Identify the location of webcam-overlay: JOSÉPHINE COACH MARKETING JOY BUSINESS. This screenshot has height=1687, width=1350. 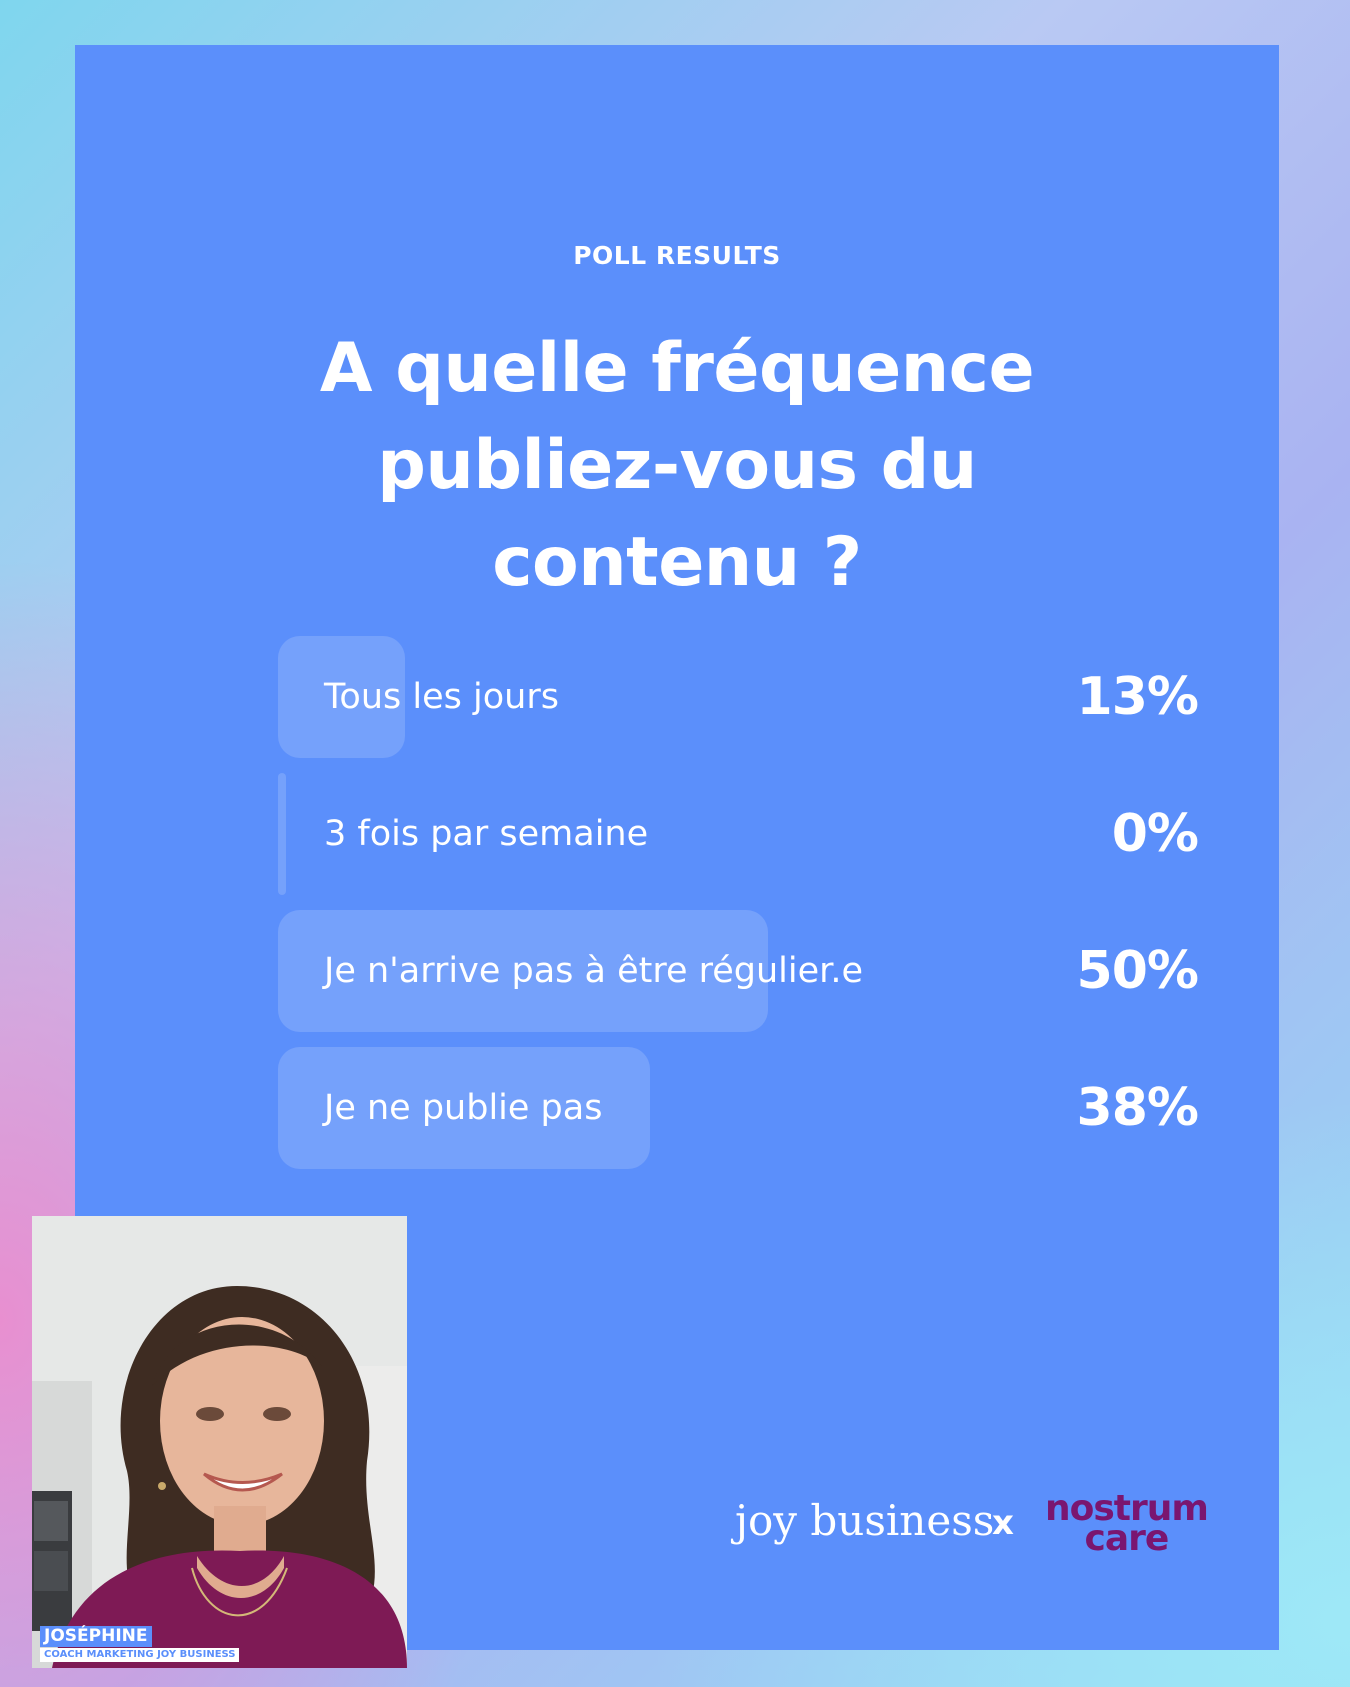
(219, 1442).